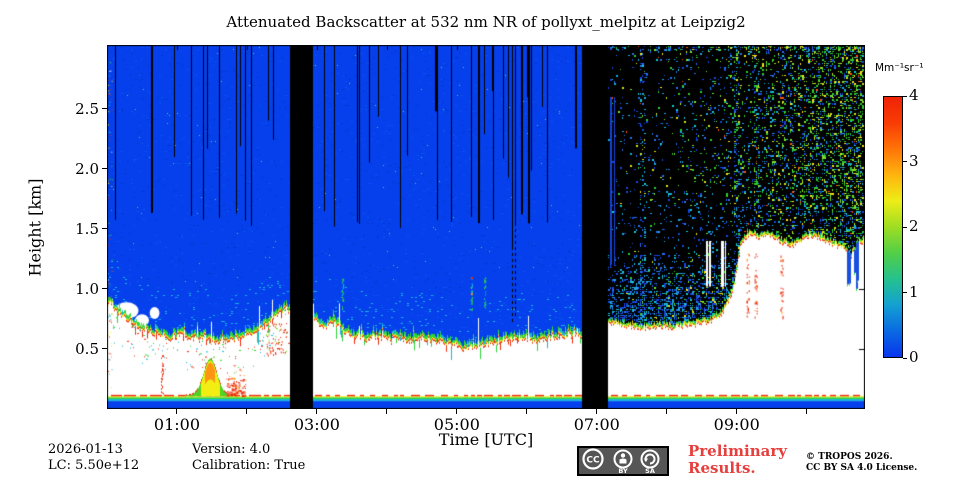  What do you see at coordinates (249, 465) in the screenshot?
I see `footer-calibration: Calibration: True` at bounding box center [249, 465].